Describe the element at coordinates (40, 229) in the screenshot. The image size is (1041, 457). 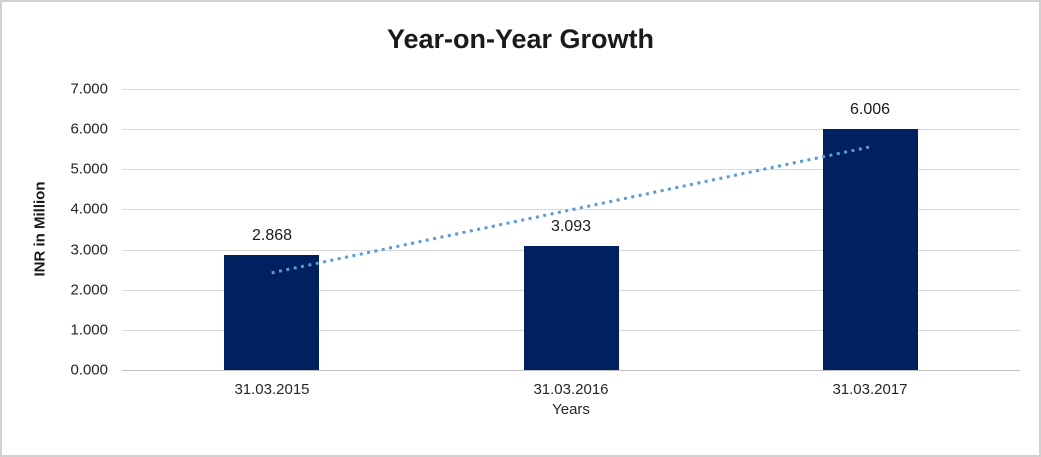
I see `y-axis-title: INR in Million` at that location.